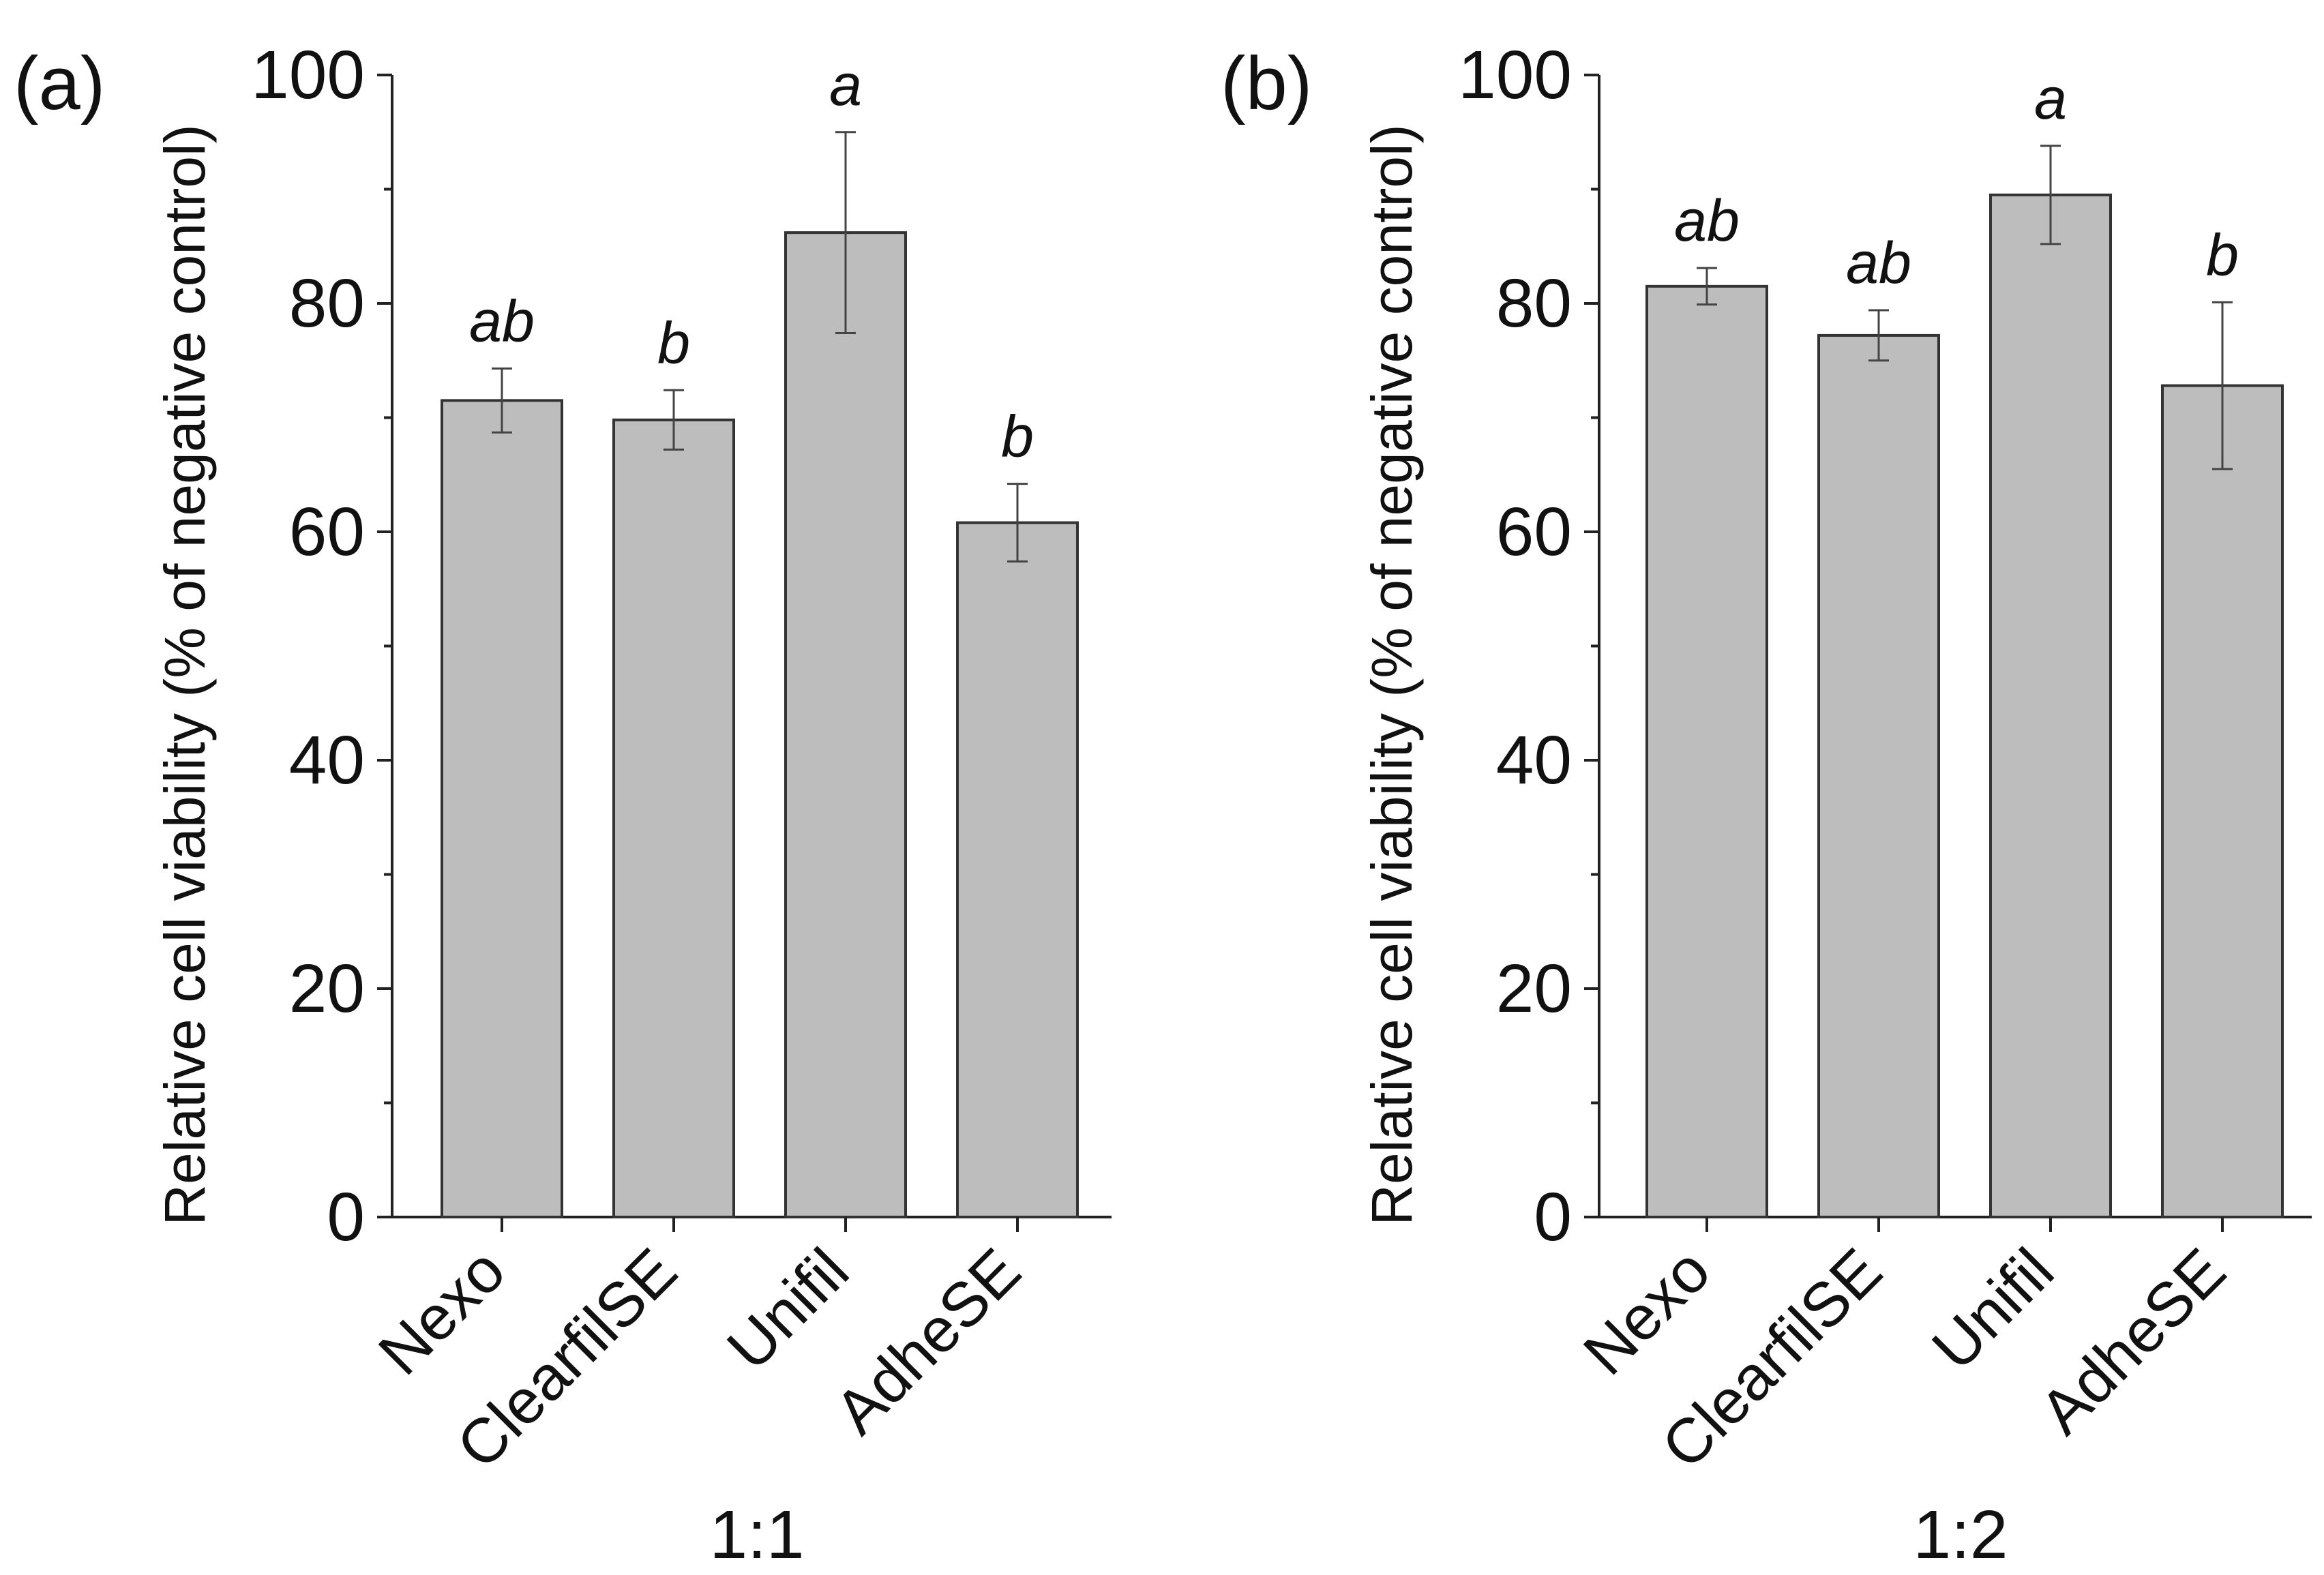 This screenshot has width=2324, height=1575. I want to click on panel-label: (a), so click(59, 83).